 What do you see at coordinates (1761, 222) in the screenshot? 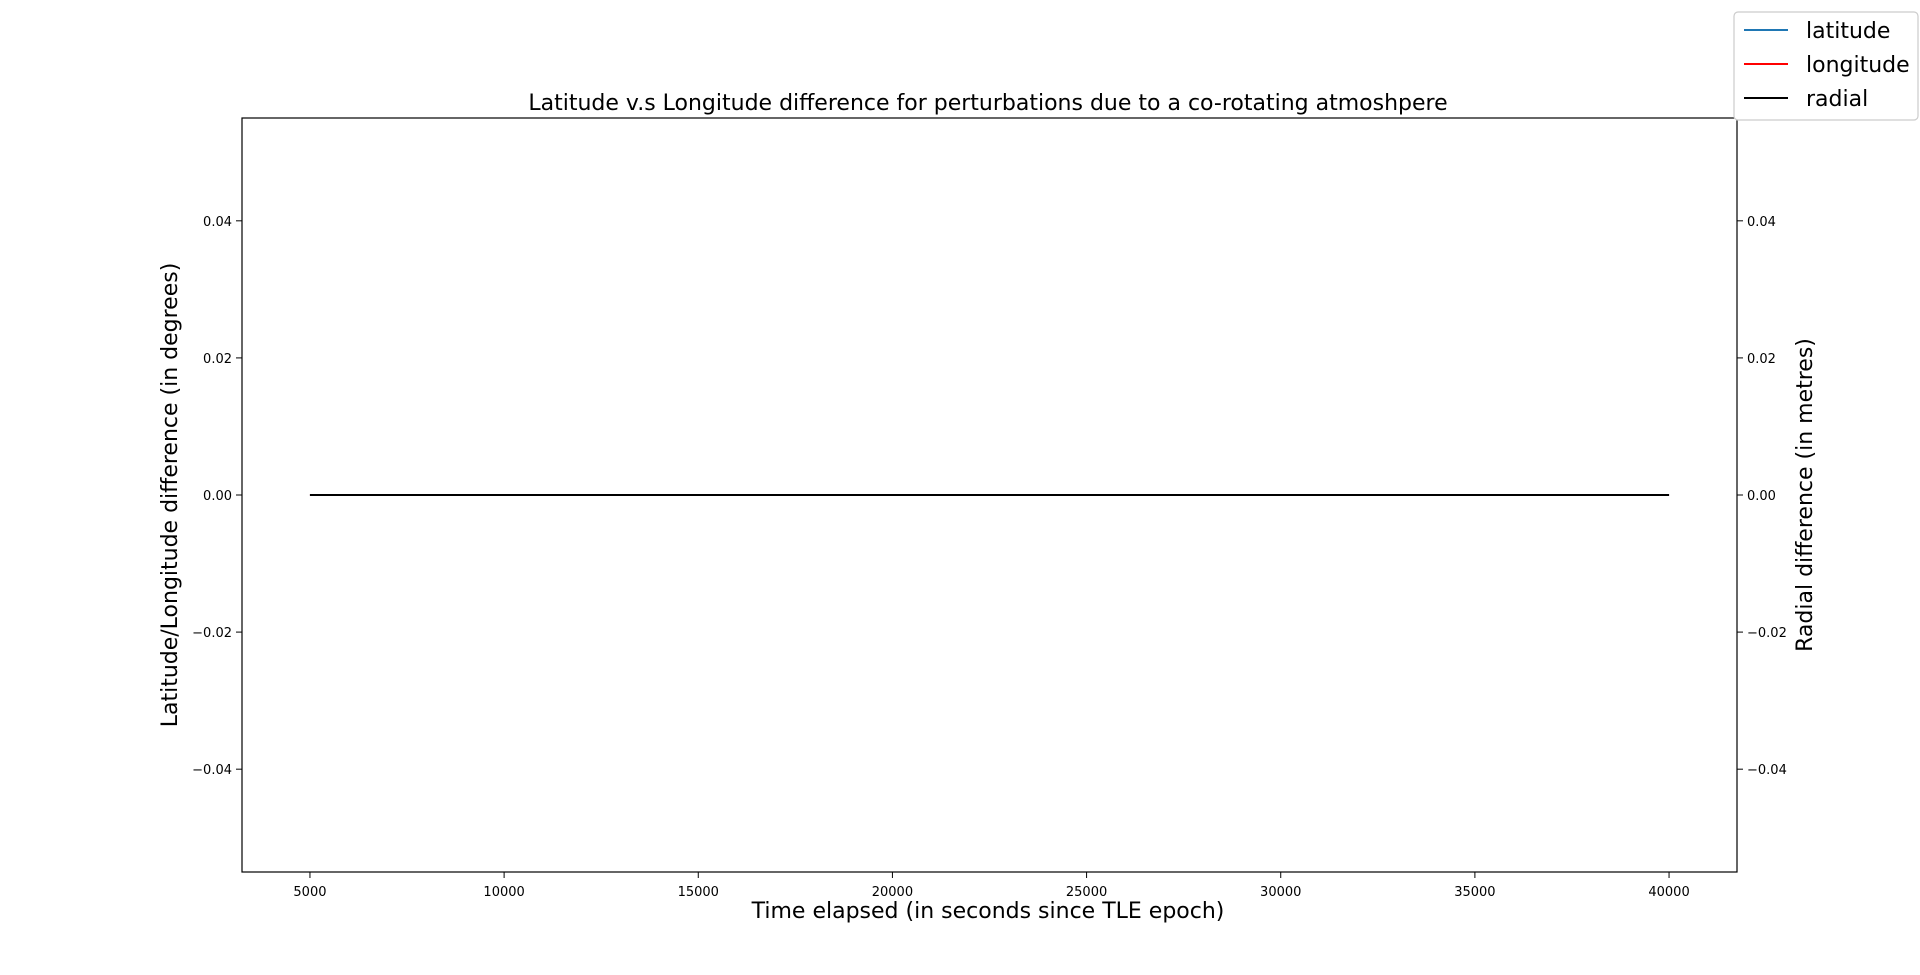
I see `y2-tick-label: 0.04` at bounding box center [1761, 222].